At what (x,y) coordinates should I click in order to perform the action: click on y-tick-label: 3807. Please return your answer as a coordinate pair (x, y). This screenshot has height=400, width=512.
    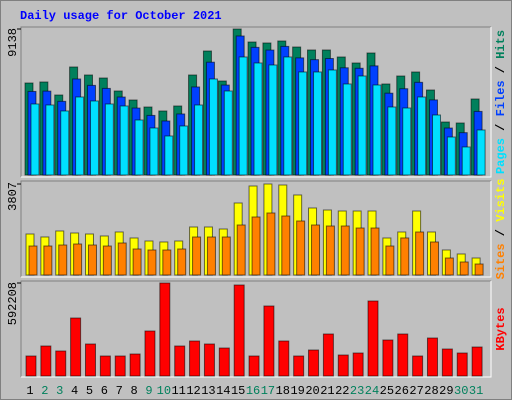
    Looking at the image, I should click on (13, 196).